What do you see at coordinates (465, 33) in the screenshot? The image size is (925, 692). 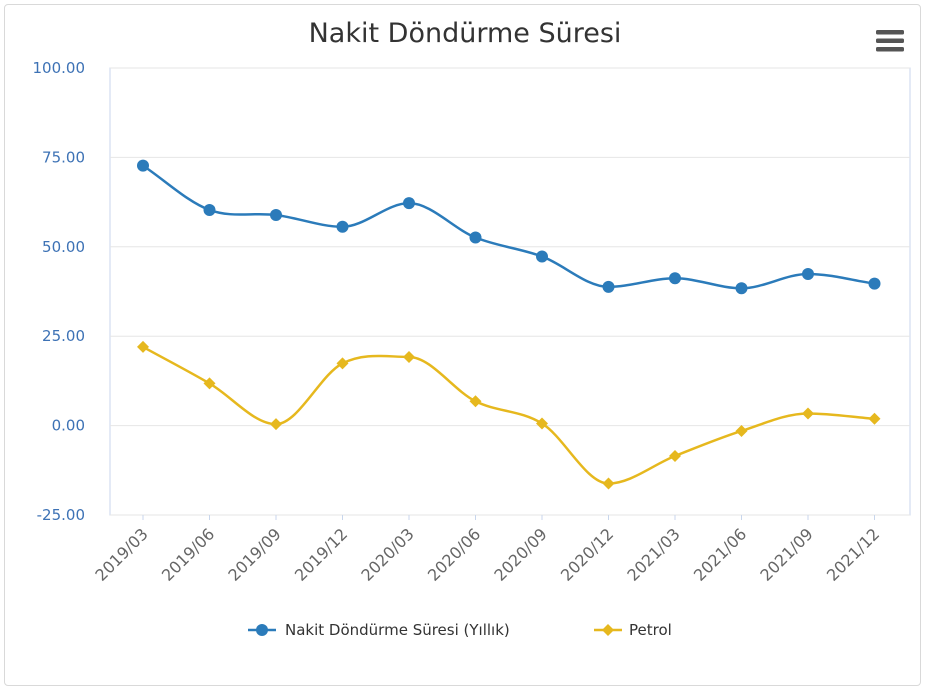 I see `chart-title: Nakit Döndürme Süresi` at bounding box center [465, 33].